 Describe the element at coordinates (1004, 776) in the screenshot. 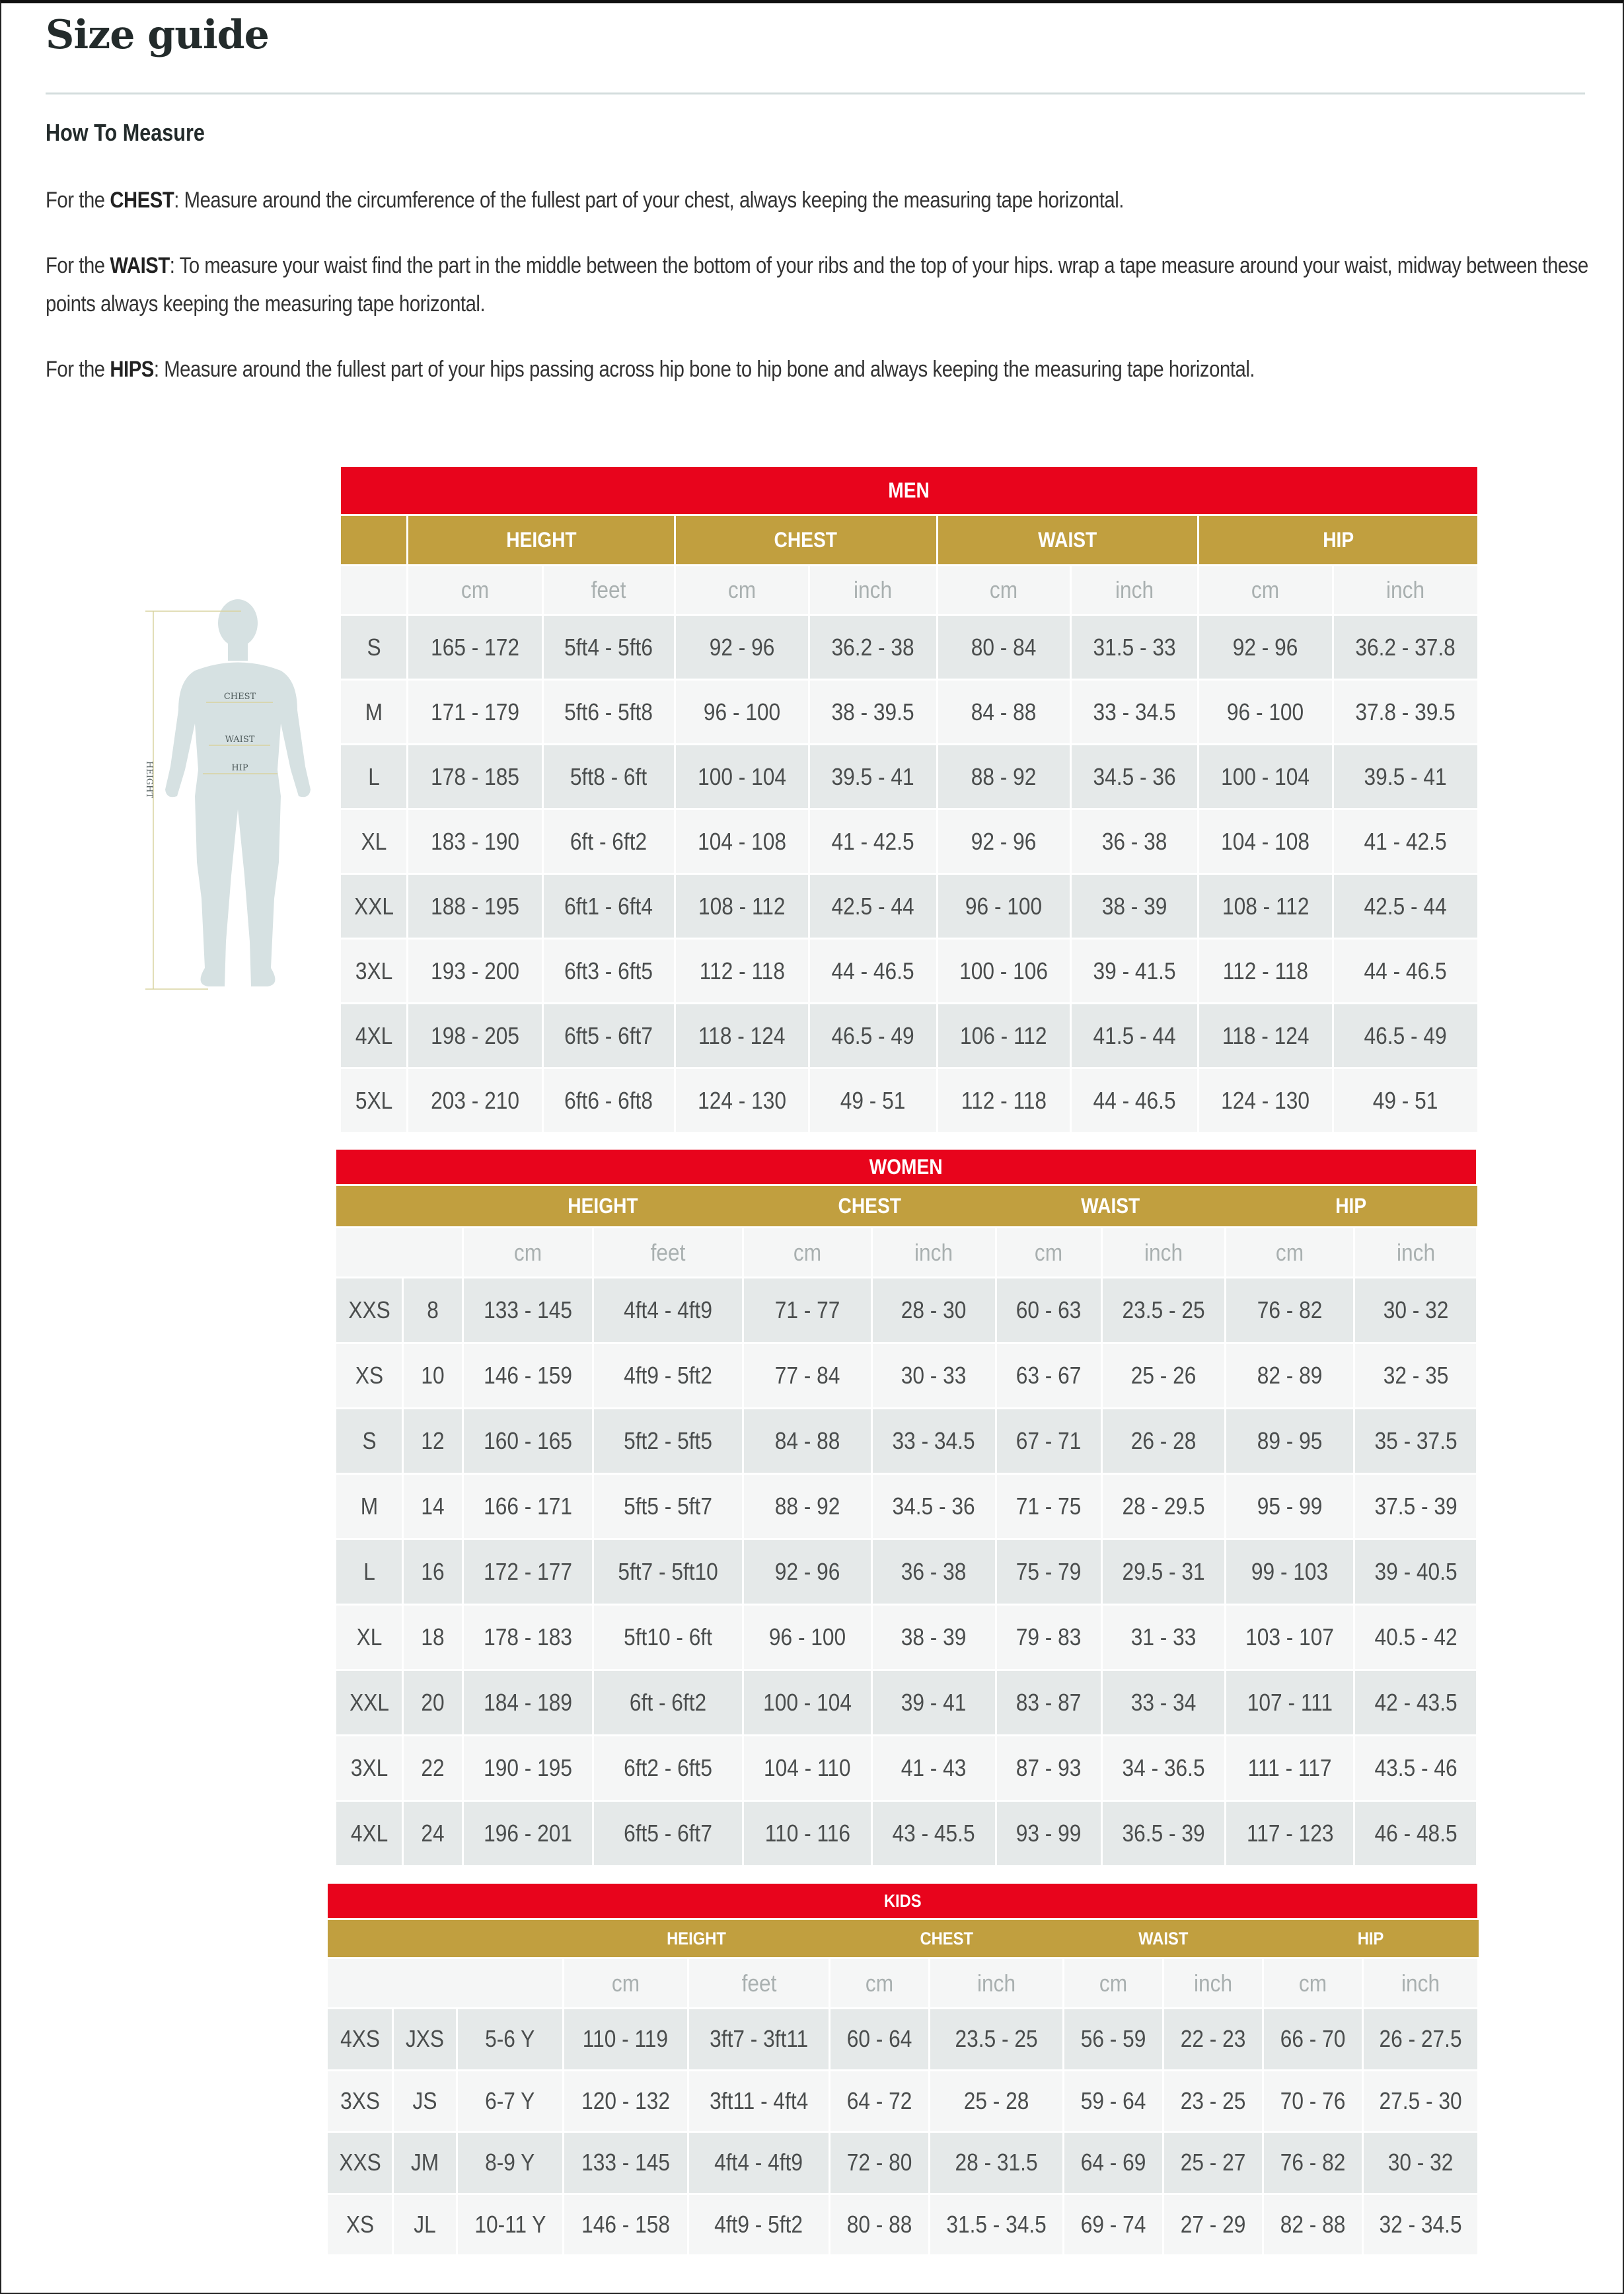

I see `measurement-cell: 88 - 92` at that location.